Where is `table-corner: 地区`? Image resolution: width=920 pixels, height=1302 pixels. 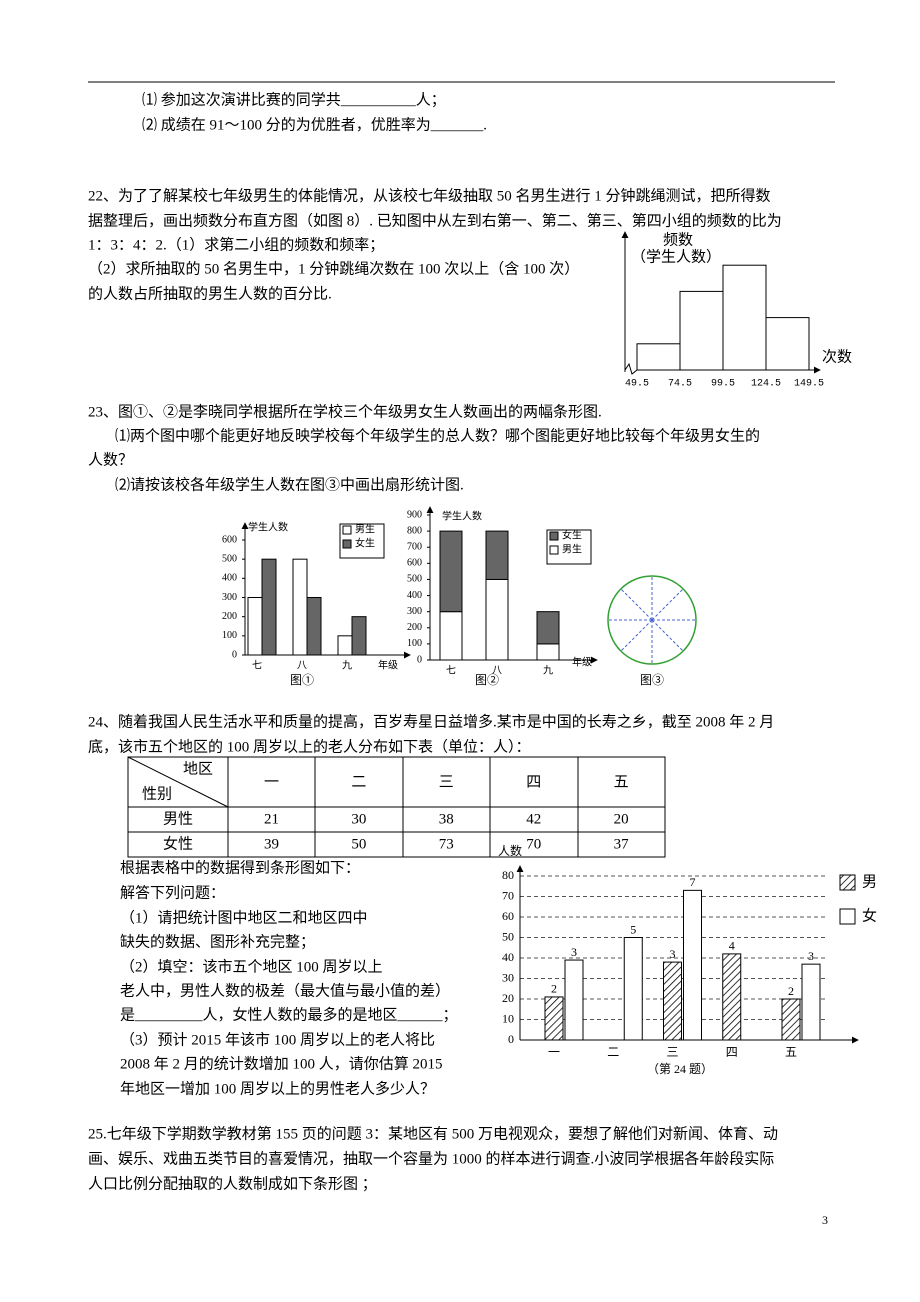 table-corner: 地区 is located at coordinates (198, 768).